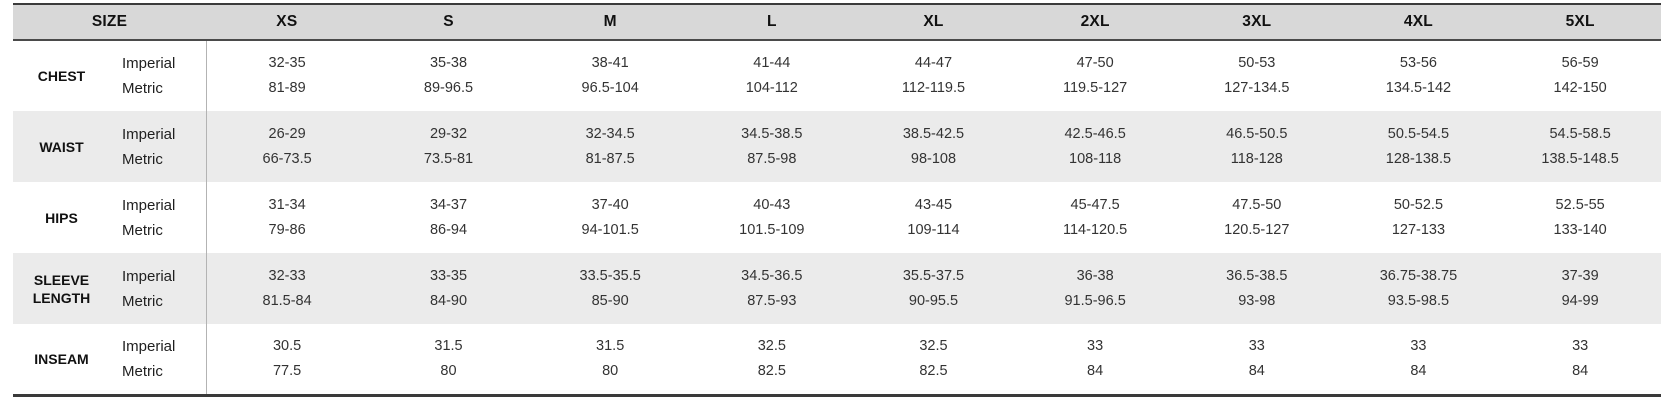 The width and height of the screenshot is (1678, 409). What do you see at coordinates (61, 358) in the screenshot?
I see `measurement-name: INSEAM` at bounding box center [61, 358].